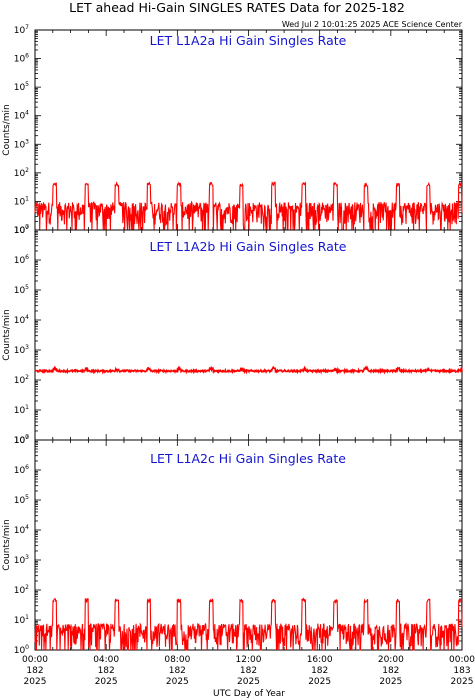 This screenshot has height=700, width=475. What do you see at coordinates (248, 246) in the screenshot?
I see `panel-title: LET L1A2b Hi Gain Singles Rate` at bounding box center [248, 246].